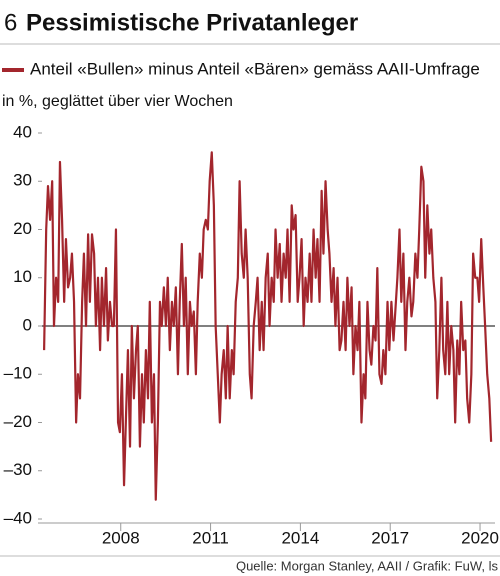 The height and width of the screenshot is (576, 500). Describe the element at coordinates (192, 22) in the screenshot. I see `chart-title: Pessimistische Privatanleger` at that location.